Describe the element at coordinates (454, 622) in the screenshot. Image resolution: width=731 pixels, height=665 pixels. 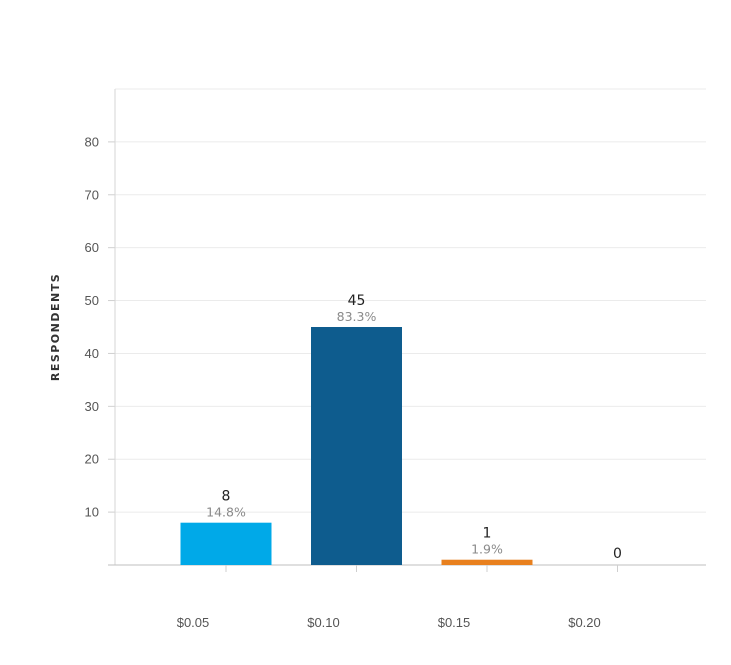
I see `x-category-label: $0.15` at that location.